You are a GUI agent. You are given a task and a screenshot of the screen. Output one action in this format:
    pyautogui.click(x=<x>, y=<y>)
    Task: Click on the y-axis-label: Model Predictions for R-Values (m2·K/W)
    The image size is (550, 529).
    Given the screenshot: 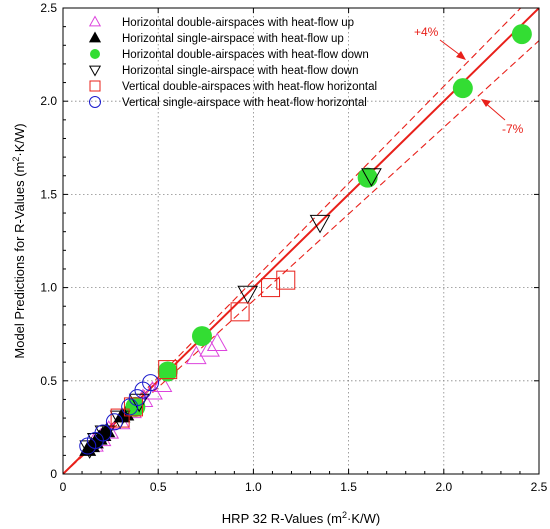 What is the action you would take?
    pyautogui.click(x=19, y=240)
    